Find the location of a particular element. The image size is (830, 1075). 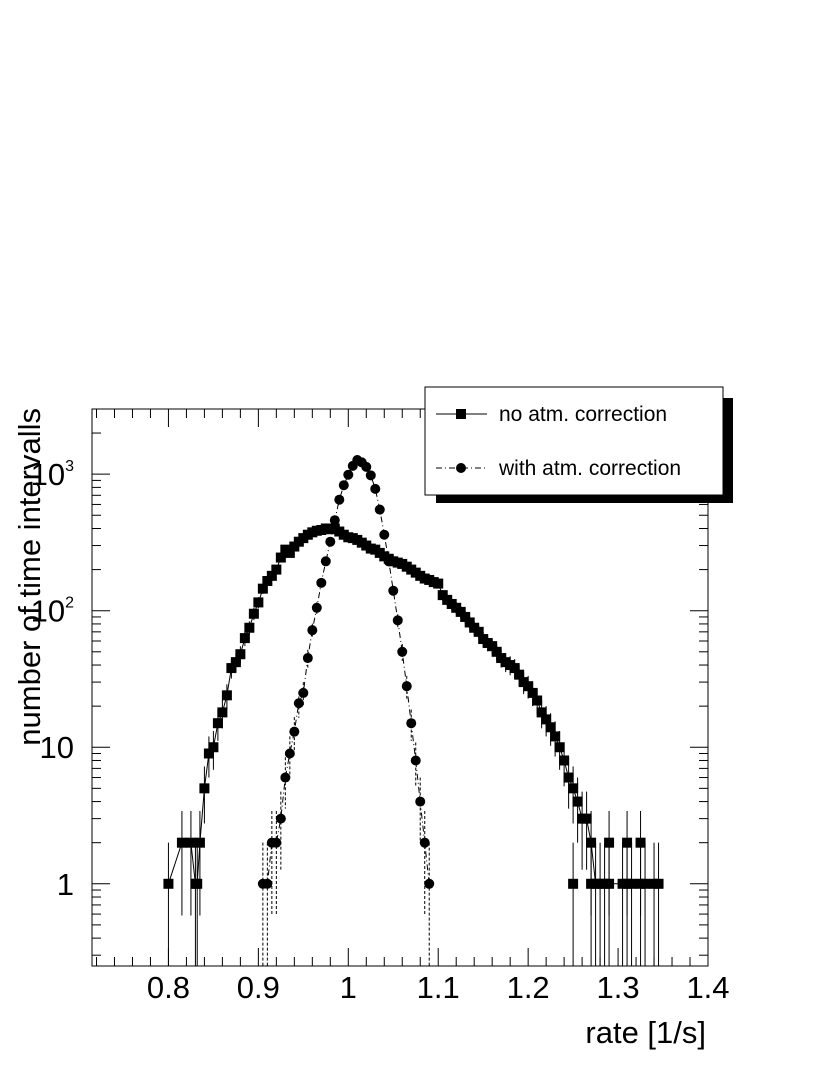

legend-box is located at coordinates (574, 441).